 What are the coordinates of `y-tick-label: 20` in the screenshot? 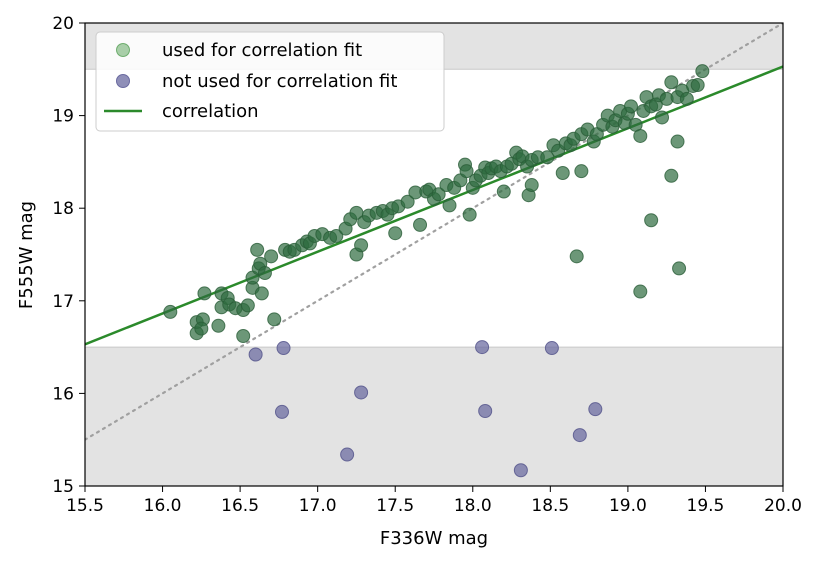 It's located at (63, 24).